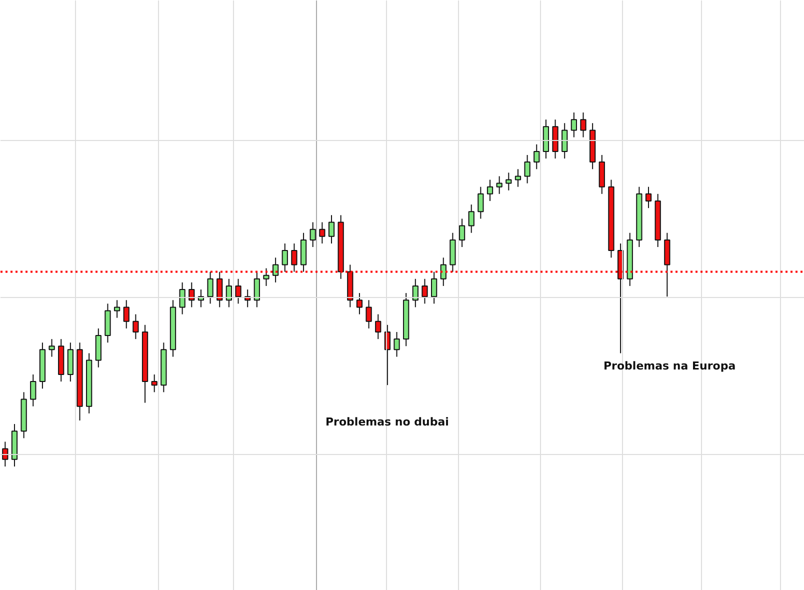 The image size is (804, 590). Describe the element at coordinates (387, 422) in the screenshot. I see `annotation: Problemas no dubai` at that location.